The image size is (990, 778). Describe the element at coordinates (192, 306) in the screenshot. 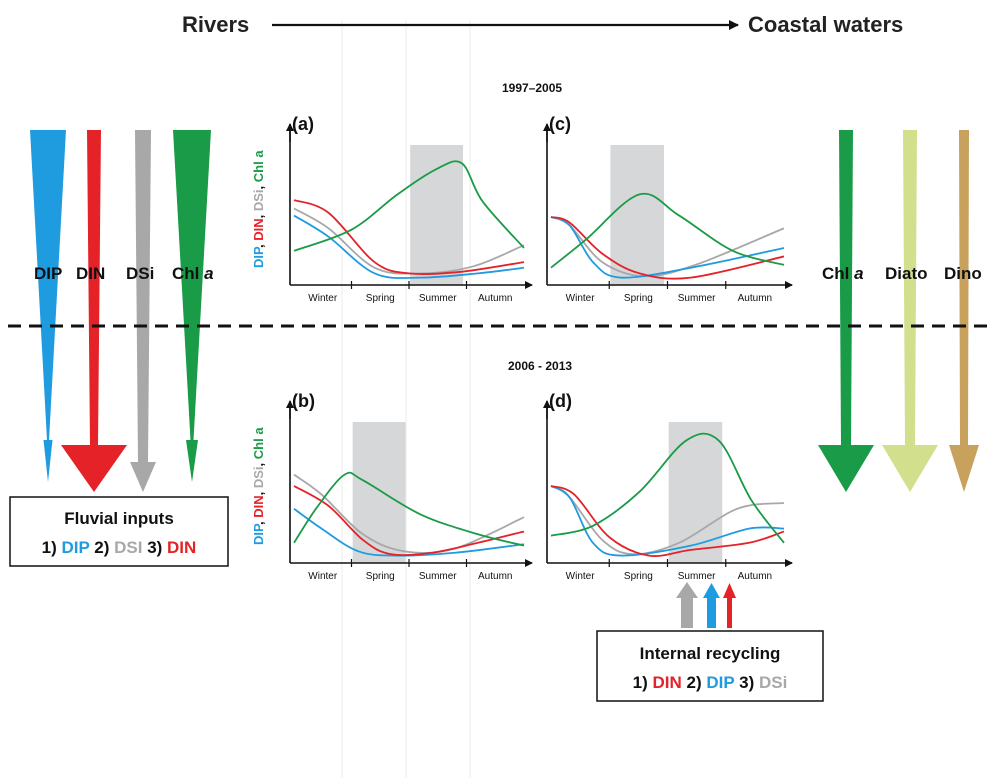

I see `left-arrow-chl` at that location.